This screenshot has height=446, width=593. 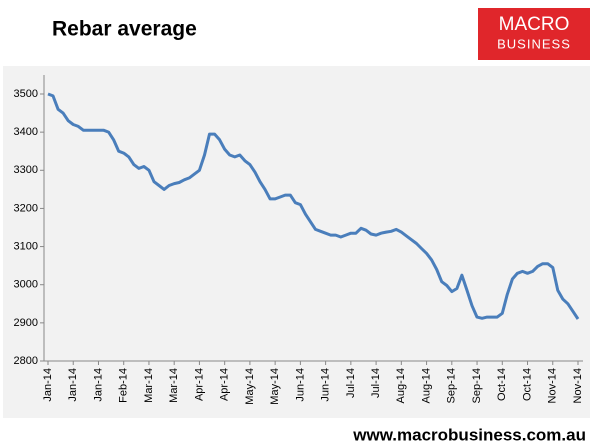 What do you see at coordinates (469, 434) in the screenshot?
I see `website: www.macrobusiness.com.au` at bounding box center [469, 434].